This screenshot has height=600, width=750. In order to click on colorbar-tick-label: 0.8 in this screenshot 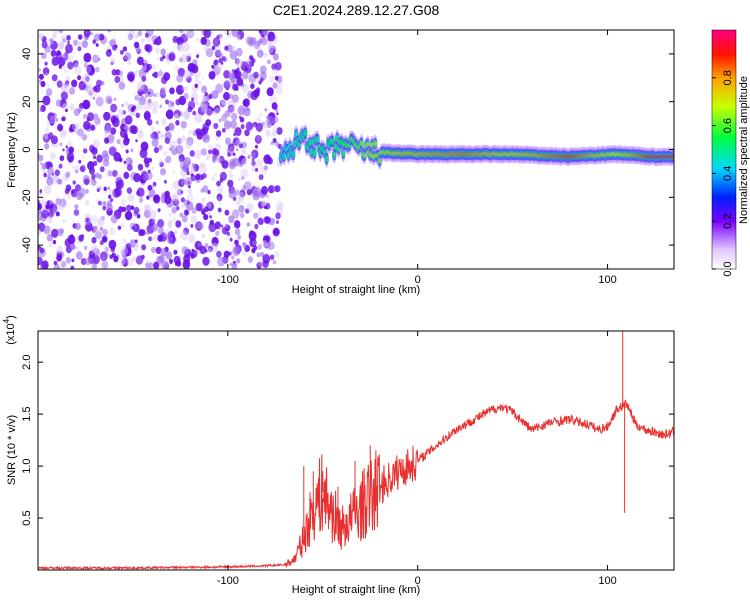, I will do `click(728, 77)`.